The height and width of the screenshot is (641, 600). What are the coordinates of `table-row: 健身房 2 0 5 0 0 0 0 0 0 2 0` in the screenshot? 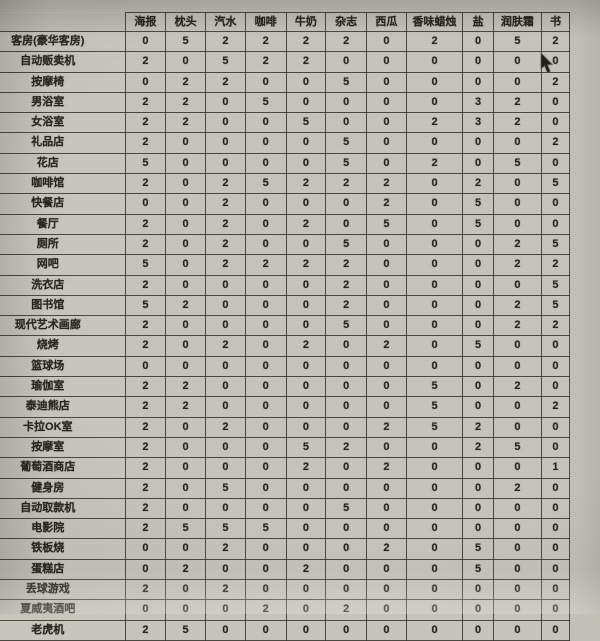 It's located at (285, 488).